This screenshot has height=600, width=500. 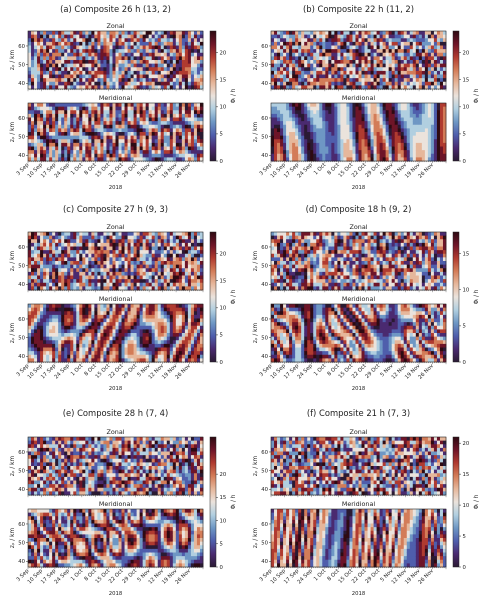 What do you see at coordinates (116, 60) in the screenshot?
I see `heatmap-cells` at bounding box center [116, 60].